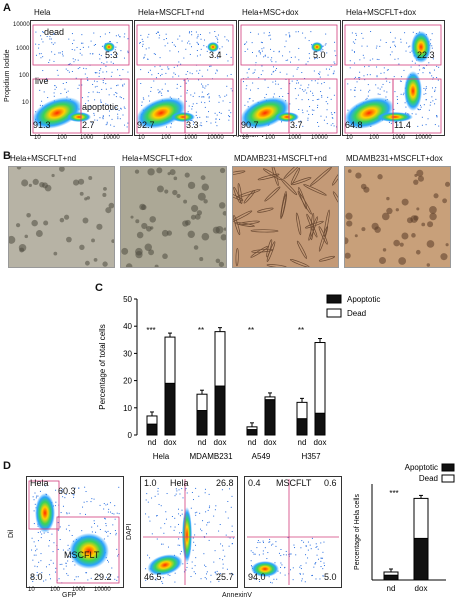 This screenshot has height=601, width=458. I want to click on micrograph-title: MDAMB231+MSCFLT+nd, so click(280, 158).